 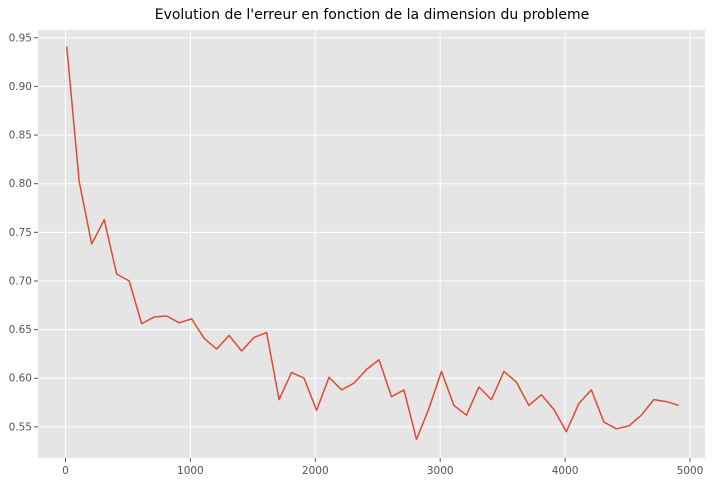 What do you see at coordinates (690, 471) in the screenshot?
I see `x-tick-label: 5000` at bounding box center [690, 471].